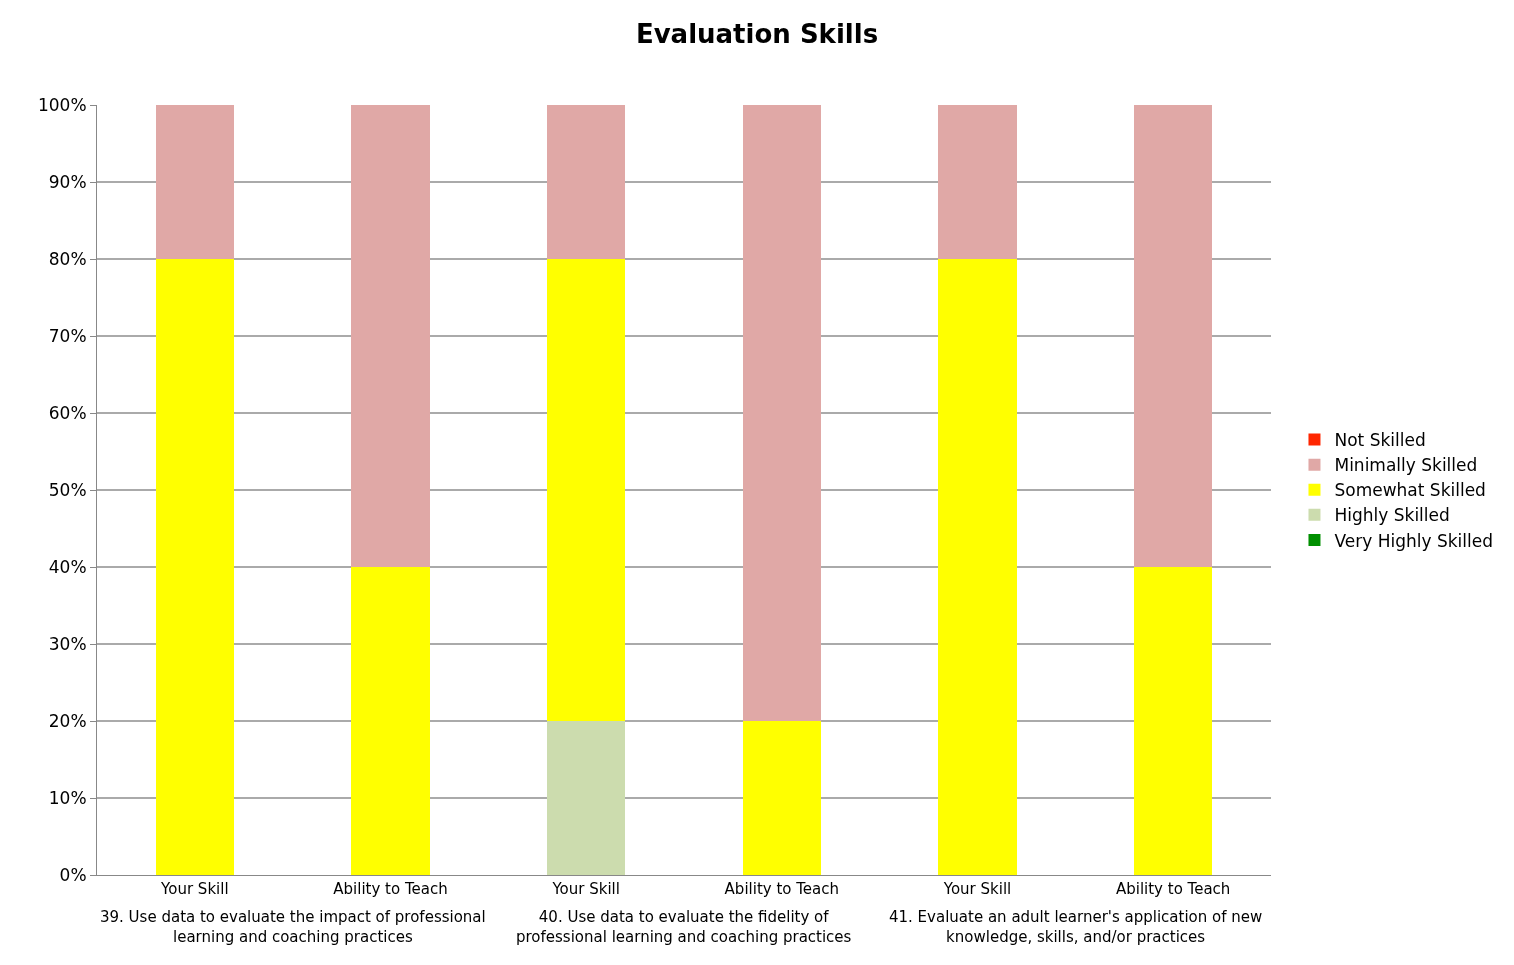 This screenshot has height=965, width=1514. What do you see at coordinates (73, 874) in the screenshot?
I see `y-tick-label: 0%` at bounding box center [73, 874].